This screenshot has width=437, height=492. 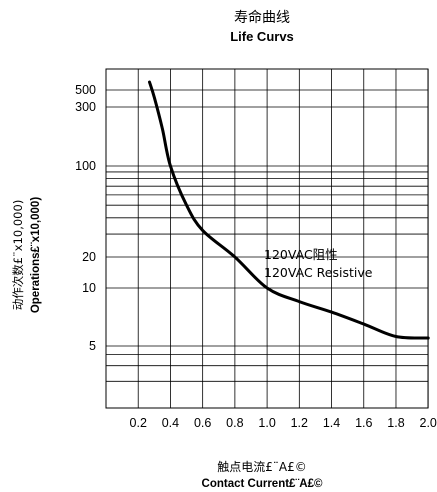 I want to click on x-tick-label: 0.4, so click(x=170, y=423).